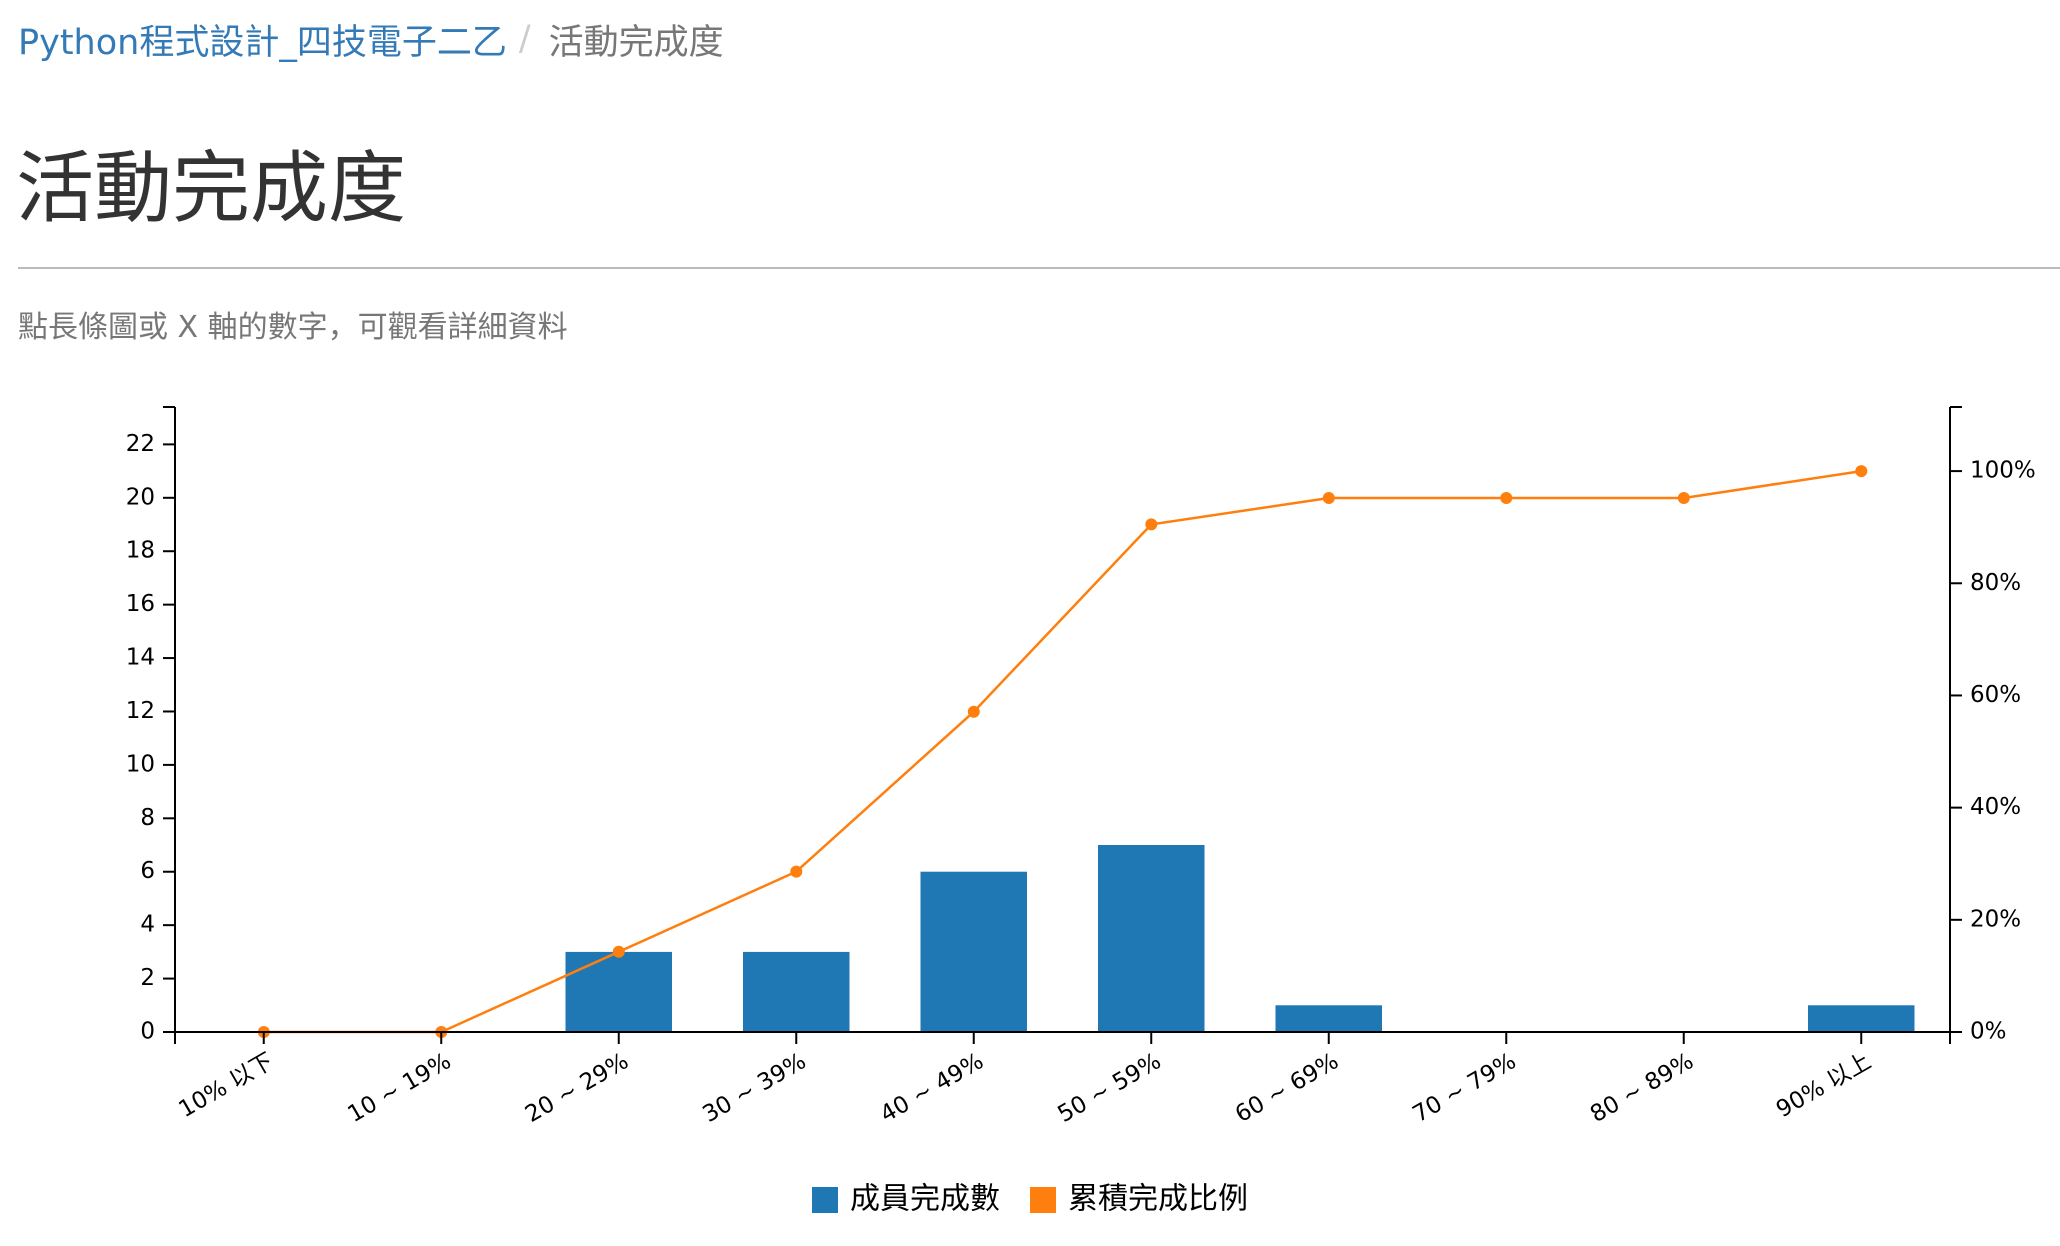 This screenshot has height=1246, width=2060. I want to click on title-divider, so click(1039, 268).